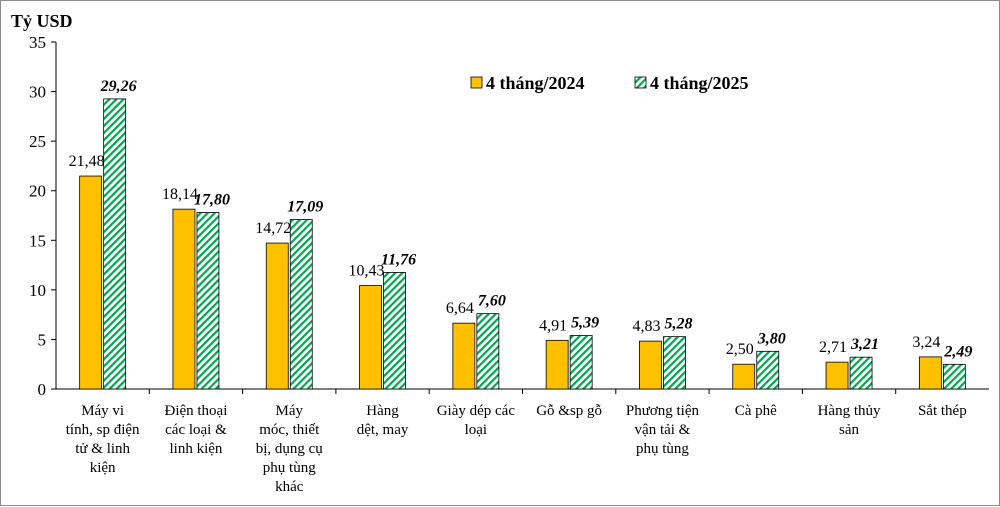 This screenshot has height=507, width=1000. I want to click on data-label-2025: 7,60, so click(492, 301).